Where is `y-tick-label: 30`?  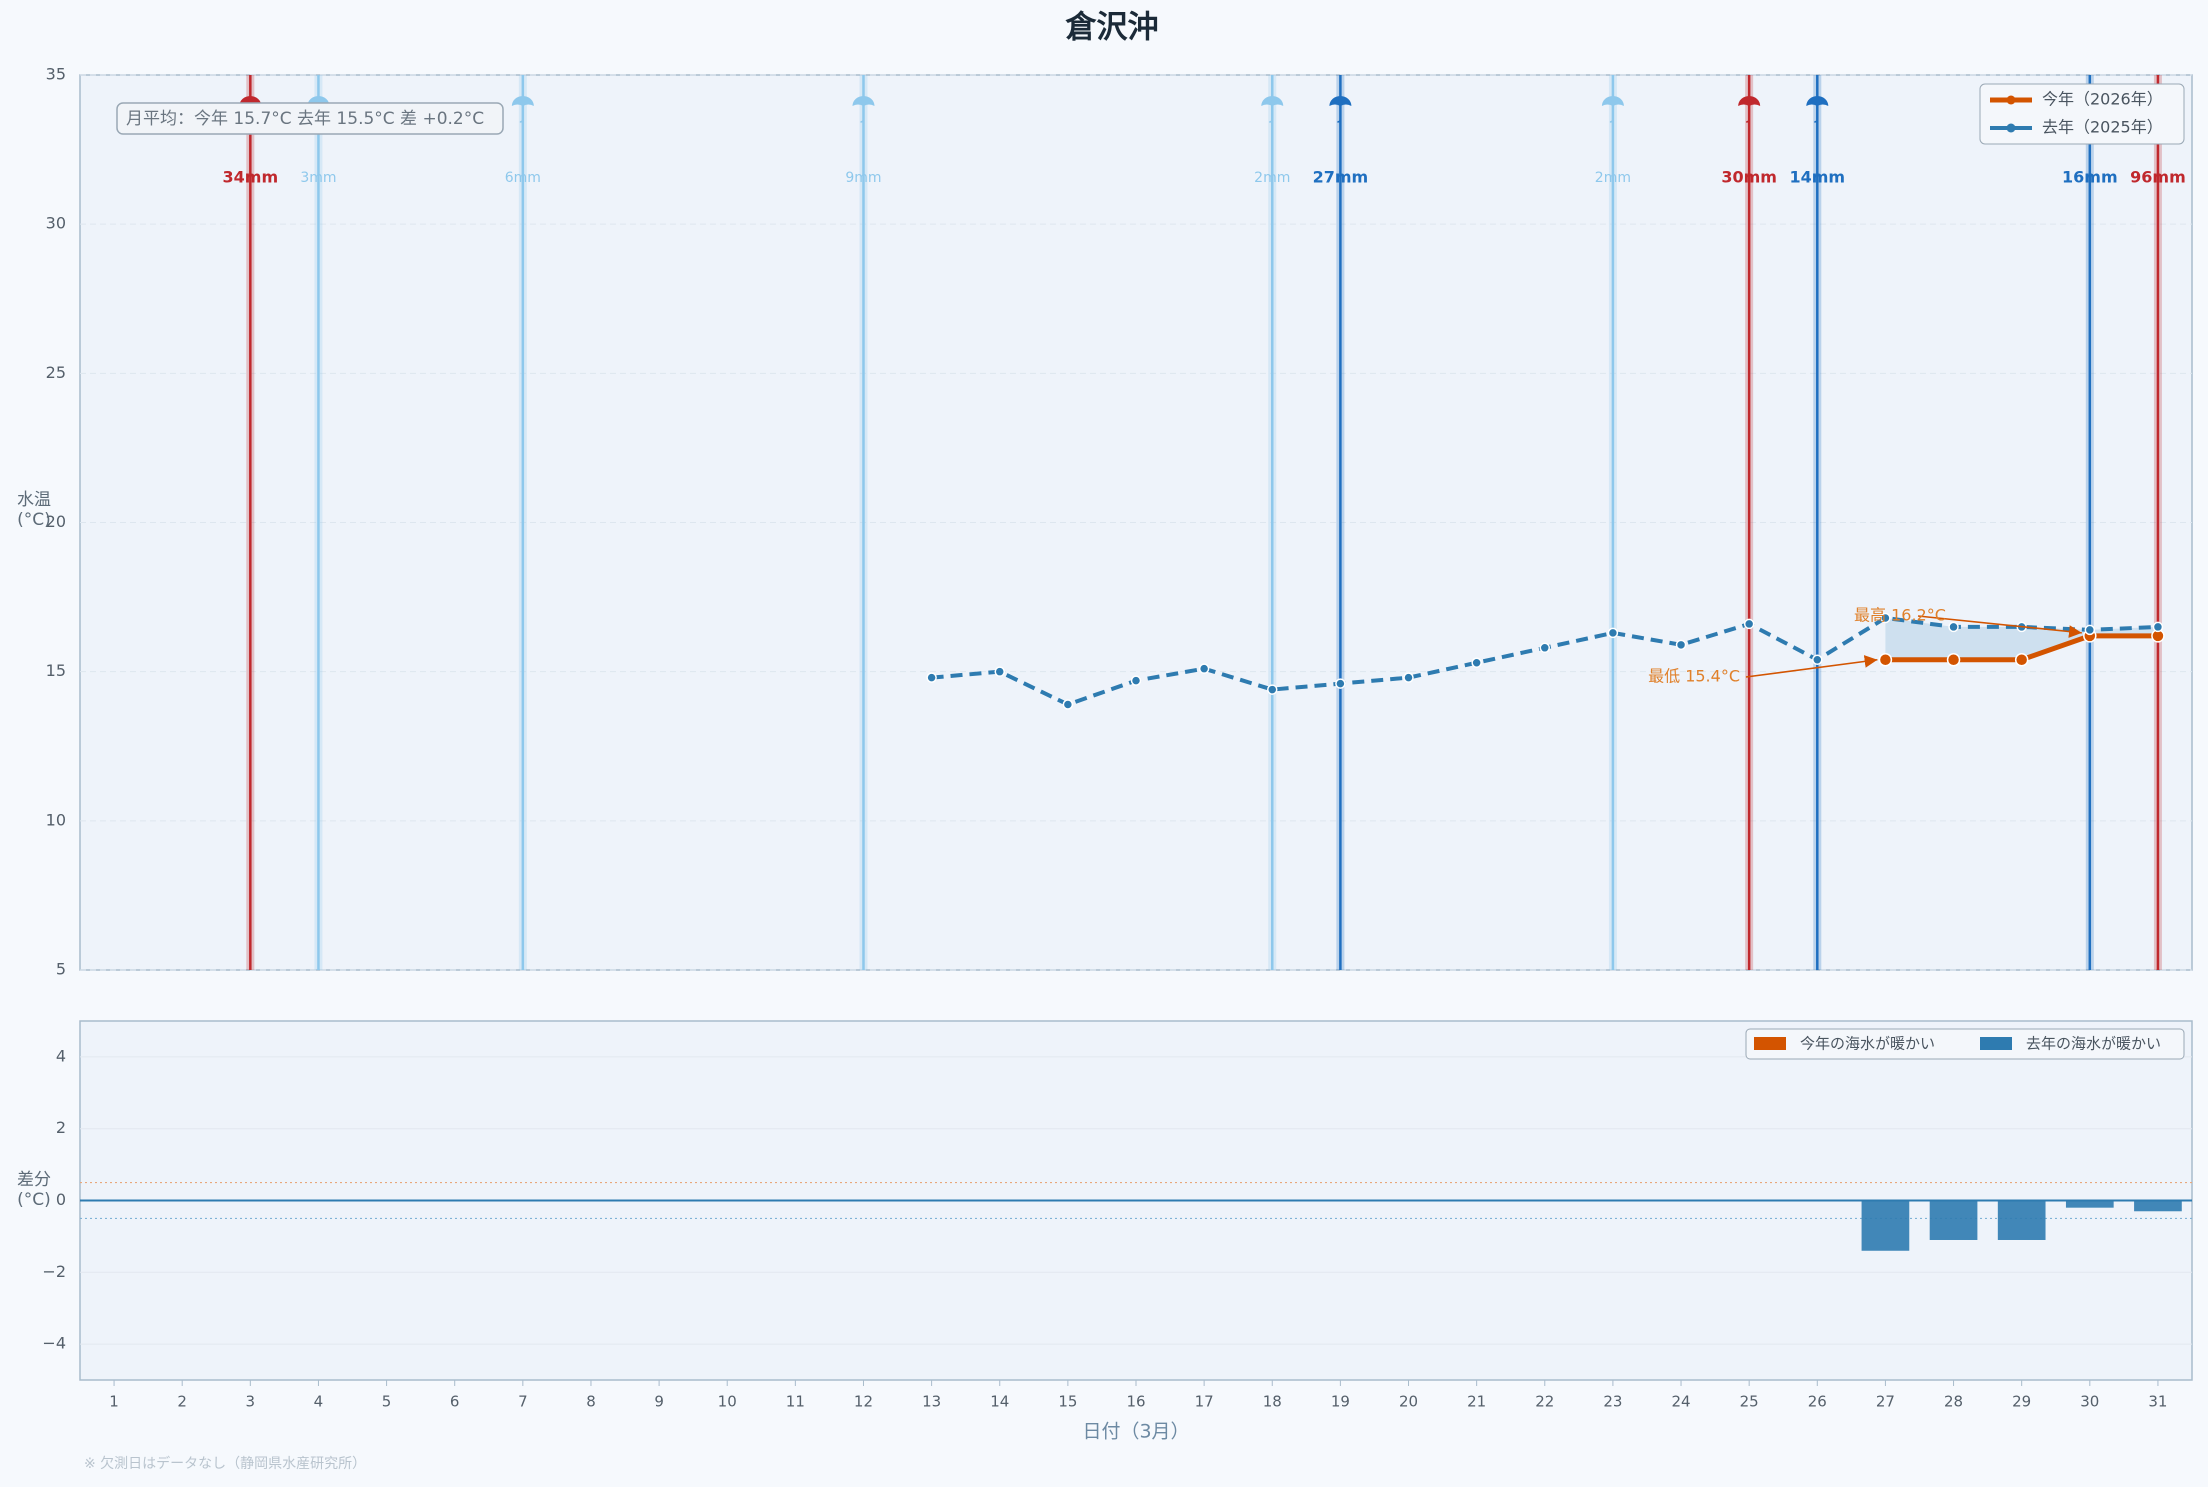
y-tick-label: 30 is located at coordinates (56, 223).